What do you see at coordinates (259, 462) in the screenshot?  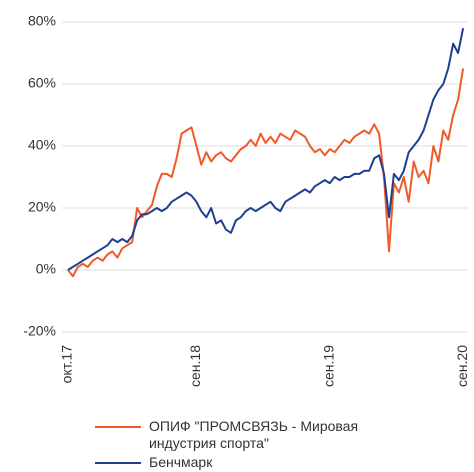 I see `legend-item: Бенчмарк` at bounding box center [259, 462].